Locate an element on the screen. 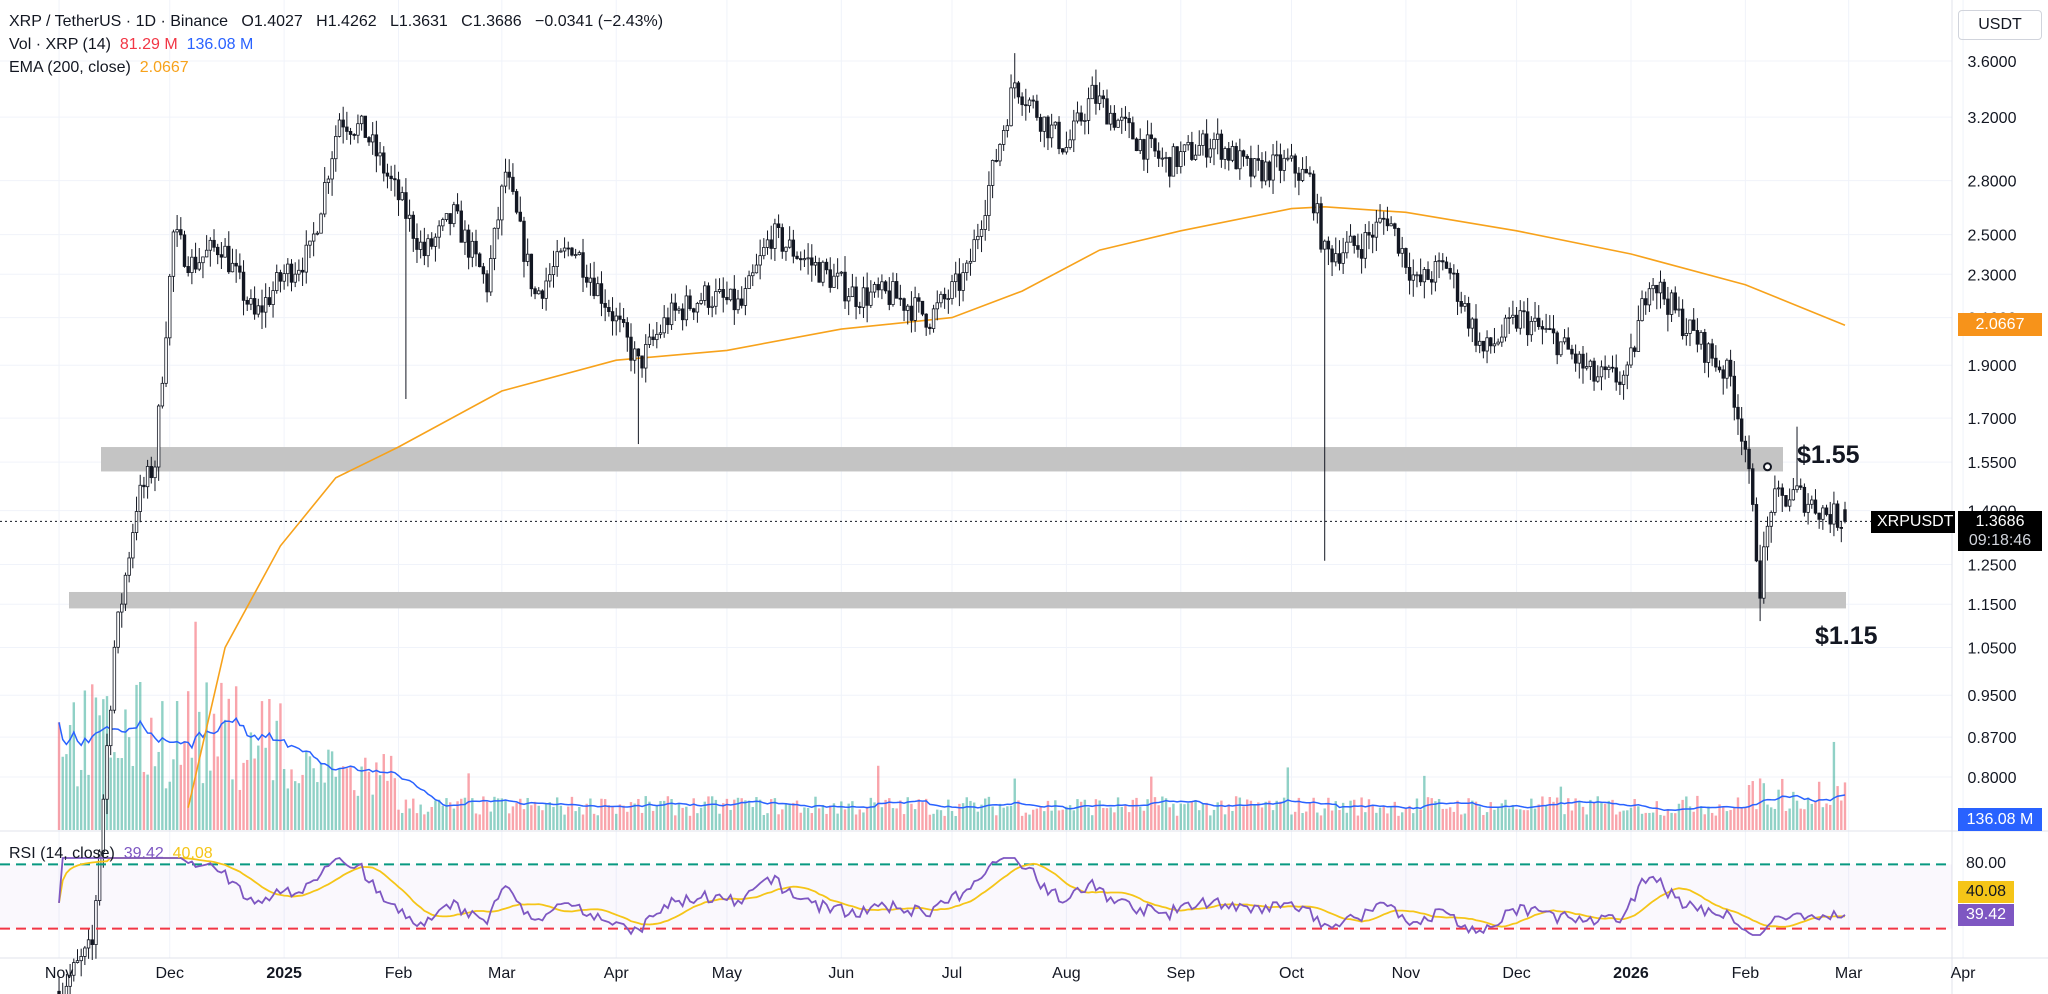  price-tick-label: 0.9500 is located at coordinates (1992, 696).